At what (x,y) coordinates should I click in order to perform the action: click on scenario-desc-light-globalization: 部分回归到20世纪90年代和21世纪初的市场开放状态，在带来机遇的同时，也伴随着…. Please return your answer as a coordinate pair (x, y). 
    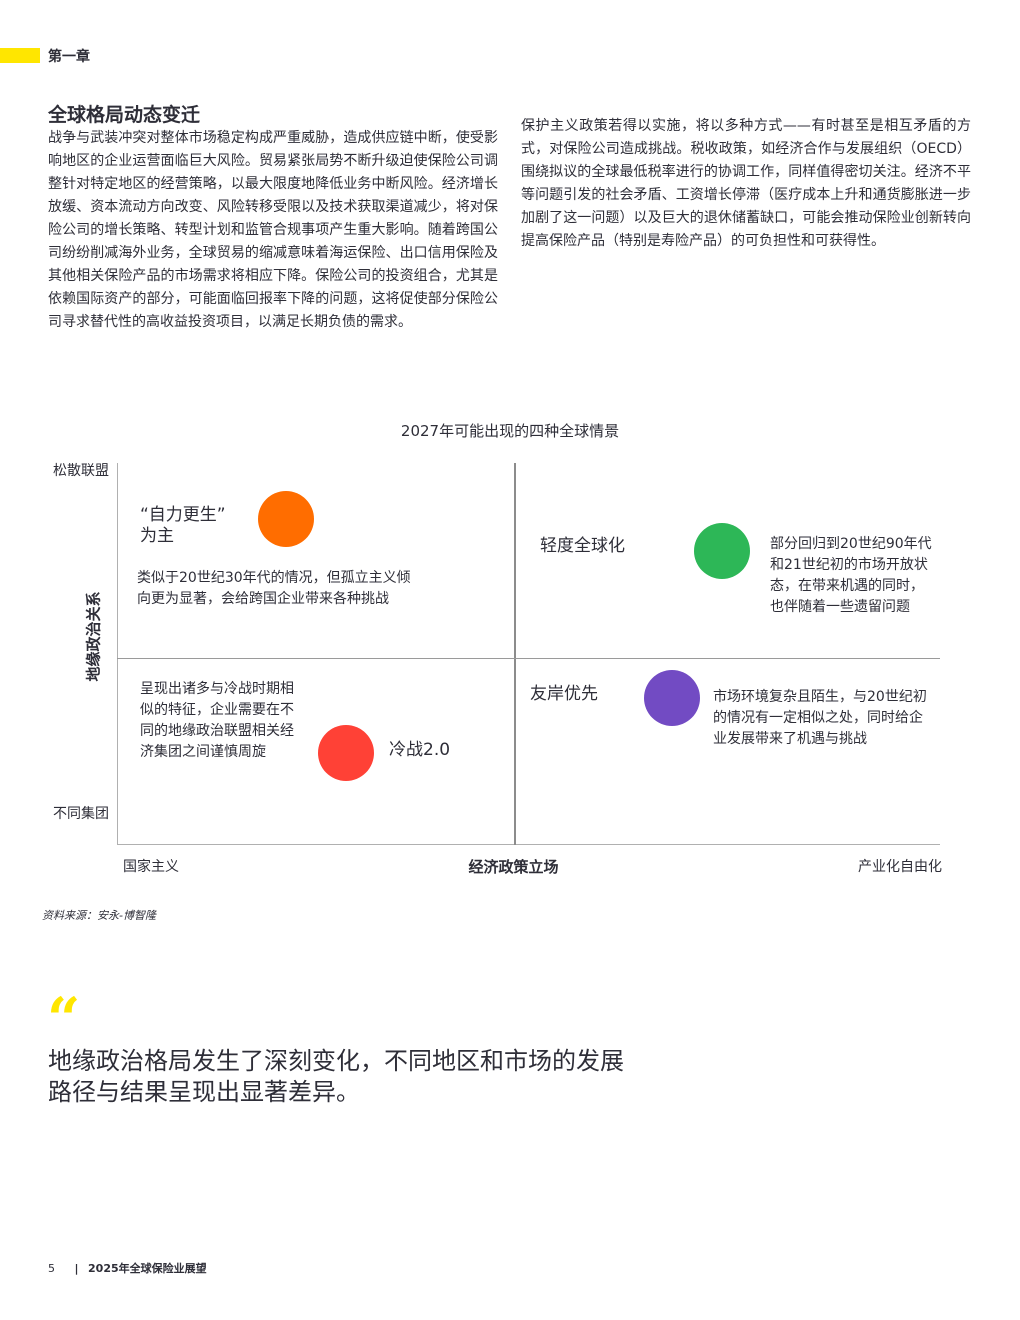
    Looking at the image, I should click on (851, 575).